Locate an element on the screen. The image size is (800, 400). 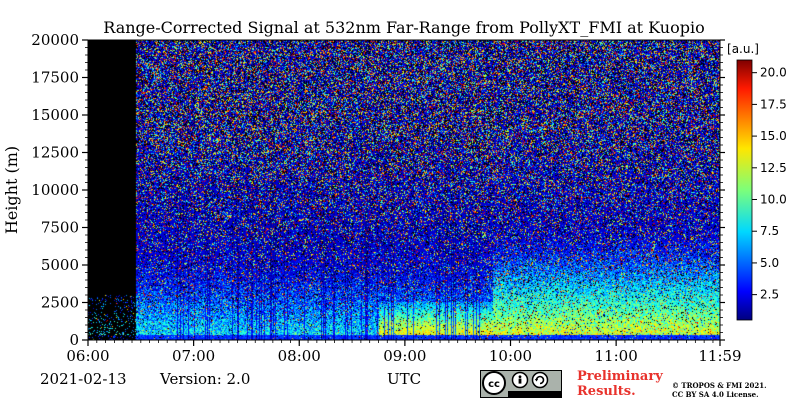
svg-text: SA is located at coordinates (541, 395).